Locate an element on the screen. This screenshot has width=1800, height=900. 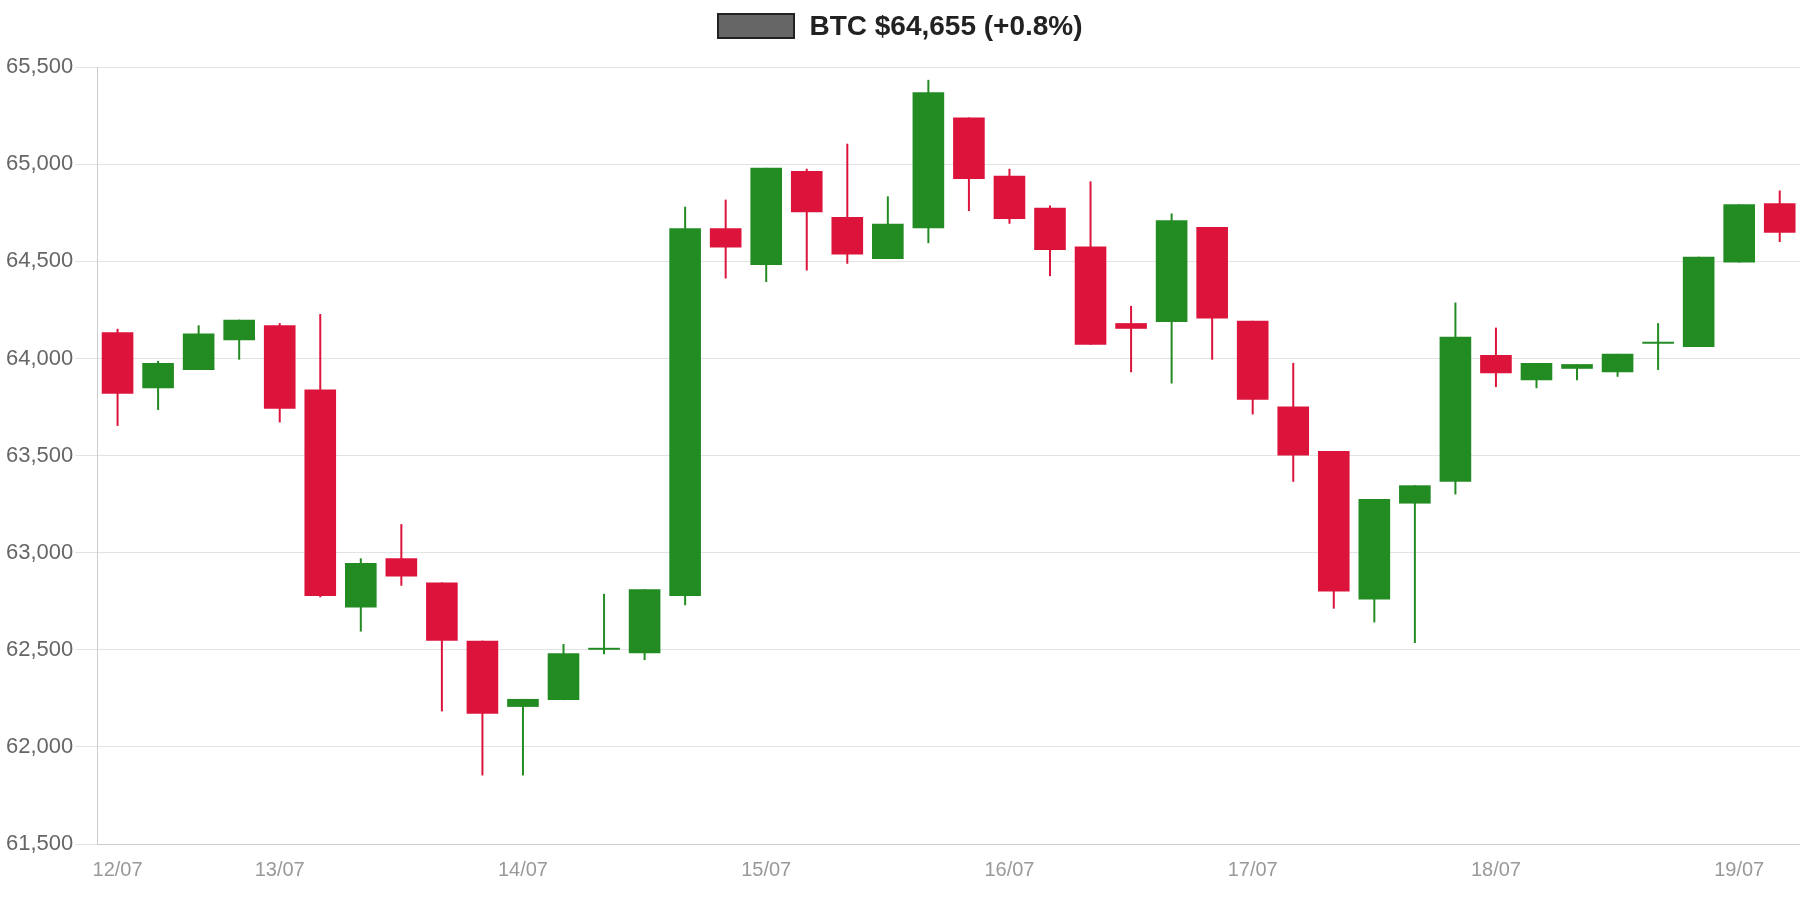
text: BTC $64,655 (+0.8%) is located at coordinates (946, 26).